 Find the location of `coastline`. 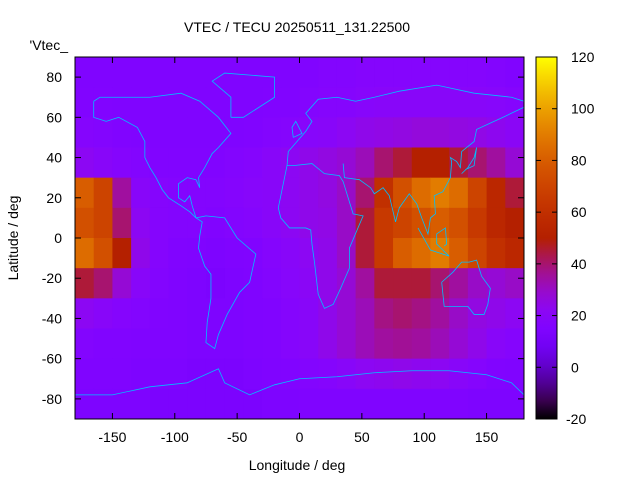

coastline is located at coordinates (175, 221).